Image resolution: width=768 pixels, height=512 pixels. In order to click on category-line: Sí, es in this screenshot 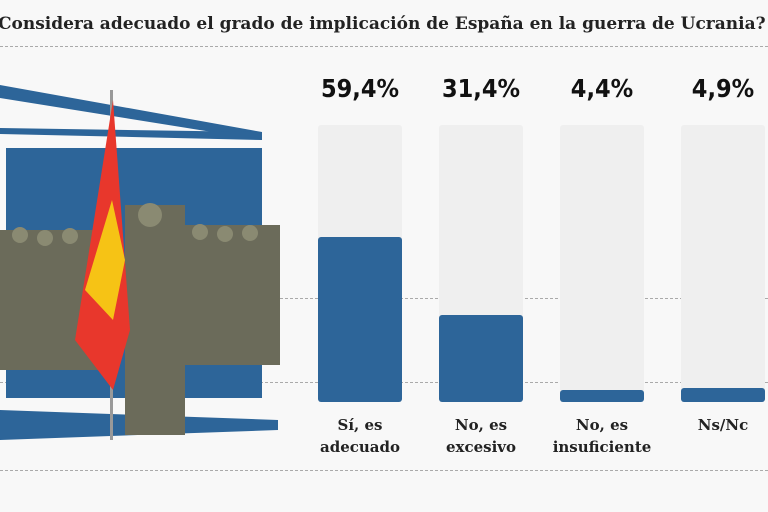, I will do `click(360, 425)`.